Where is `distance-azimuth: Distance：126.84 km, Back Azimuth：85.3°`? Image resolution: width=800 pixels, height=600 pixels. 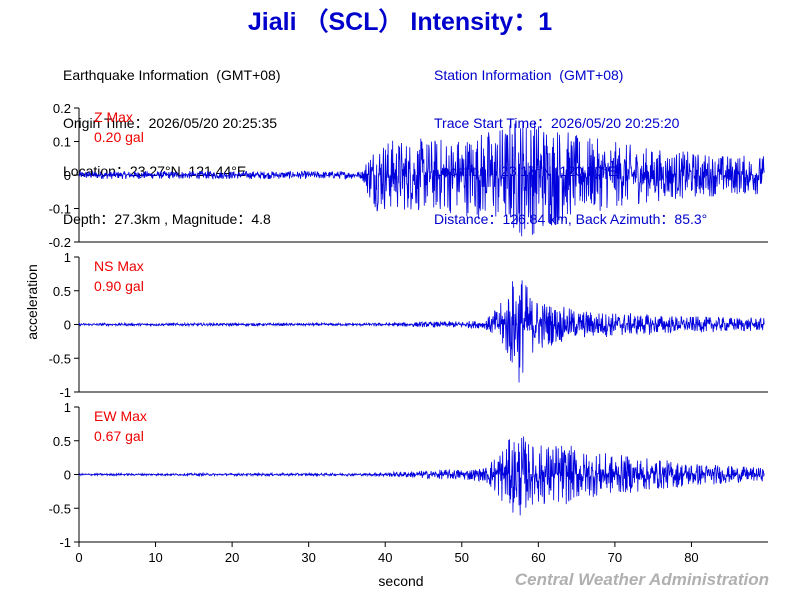 distance-azimuth: Distance：126.84 km, Back Azimuth：85.3° is located at coordinates (571, 219).